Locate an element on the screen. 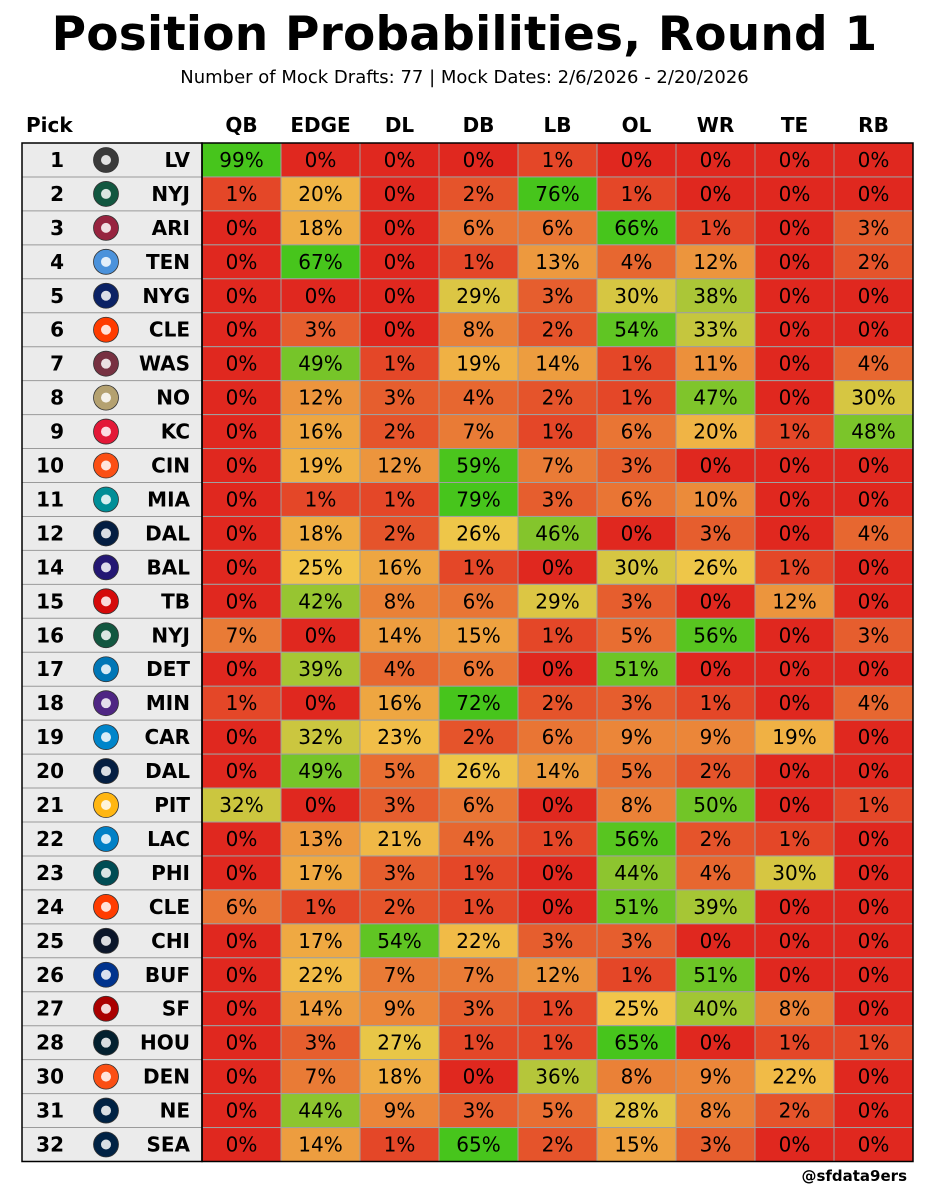  pick-number: 10 is located at coordinates (50, 466).